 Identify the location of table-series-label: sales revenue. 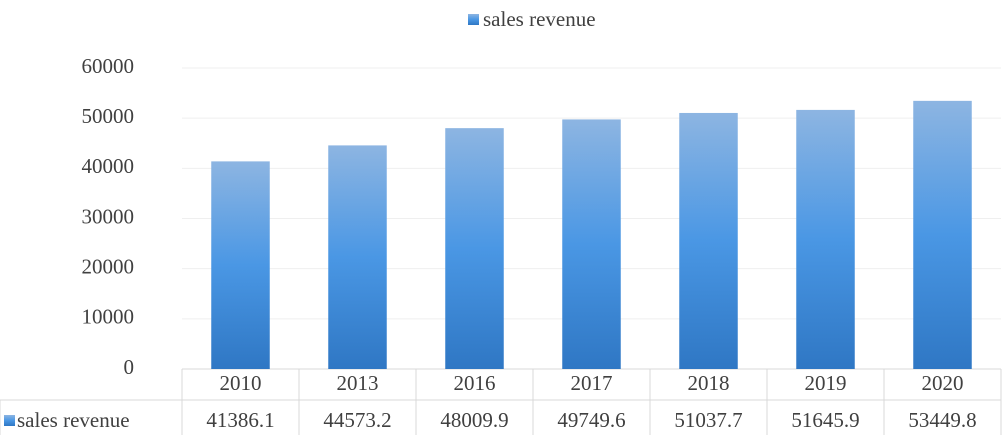
(73, 420).